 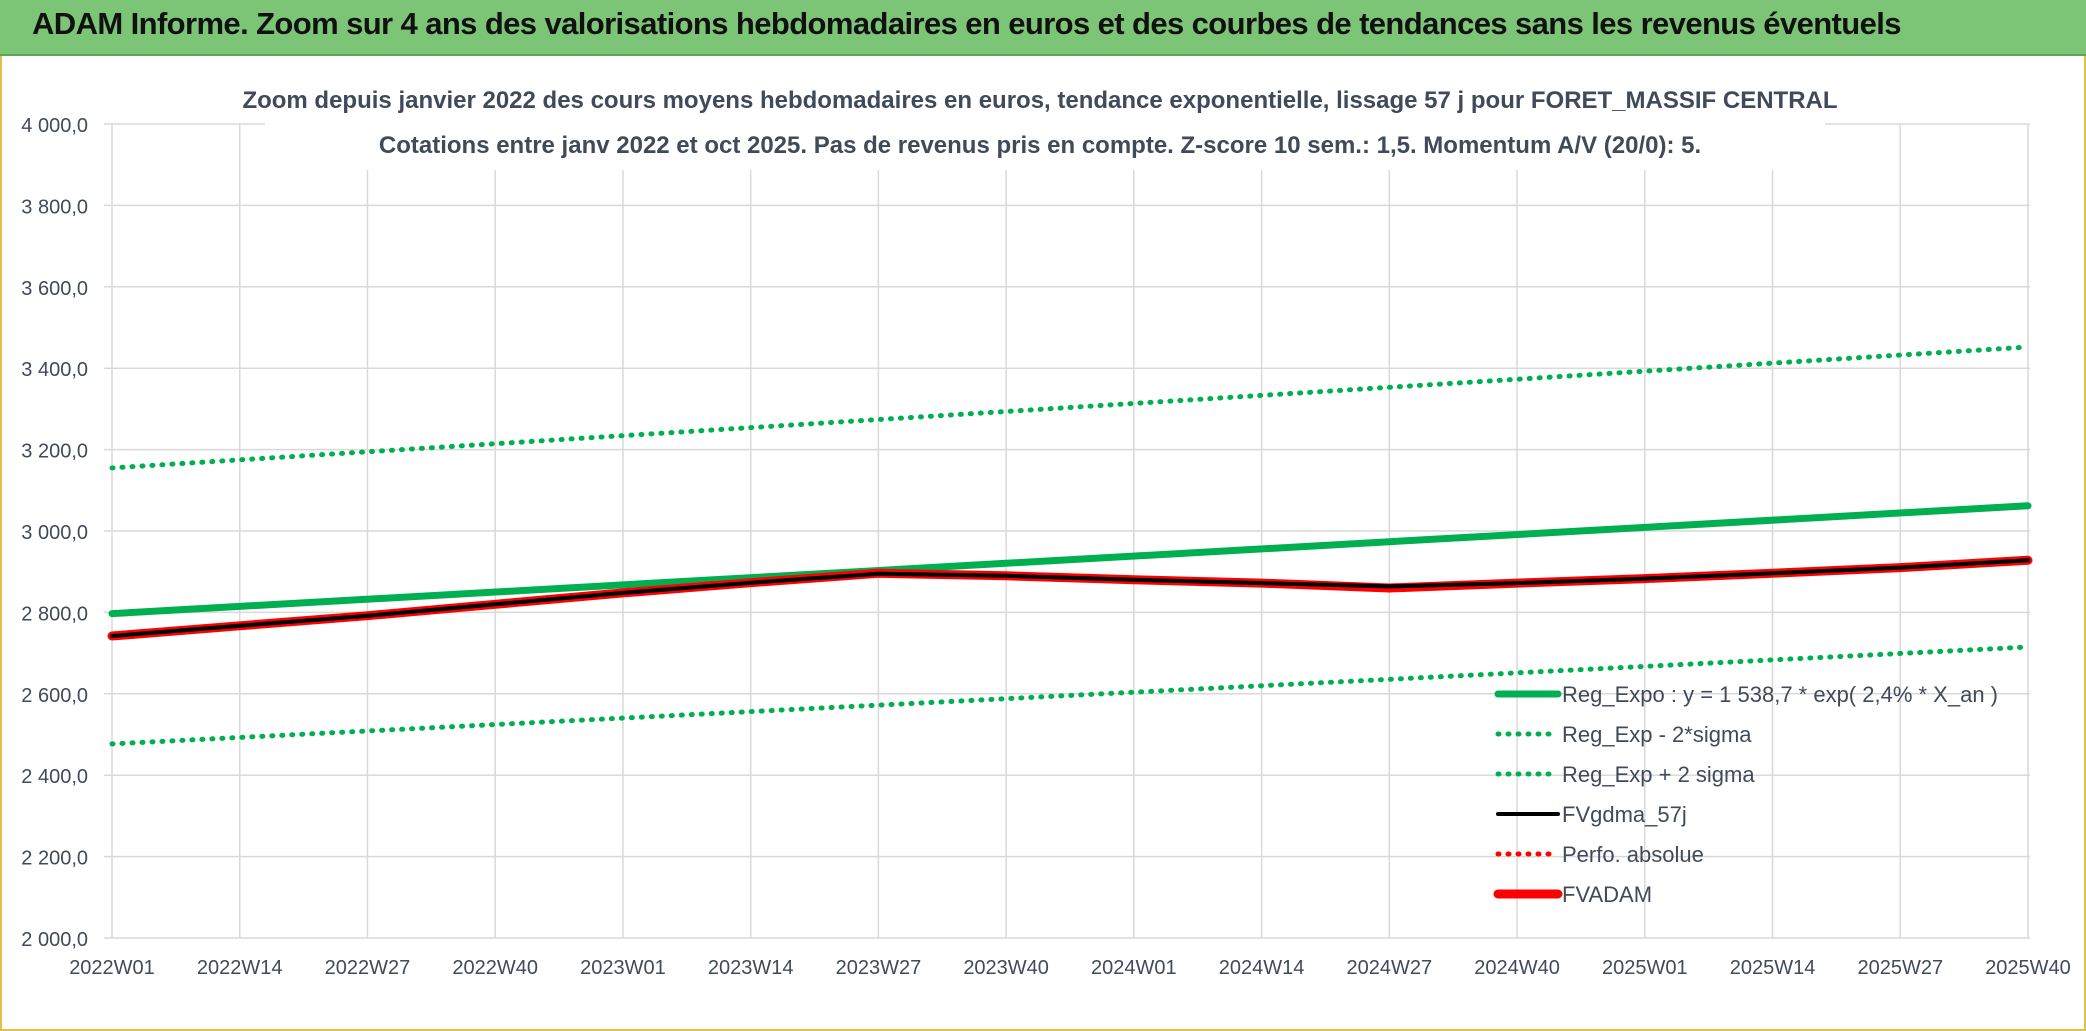 What do you see at coordinates (1262, 968) in the screenshot?
I see `x-tick-label: 2024W14` at bounding box center [1262, 968].